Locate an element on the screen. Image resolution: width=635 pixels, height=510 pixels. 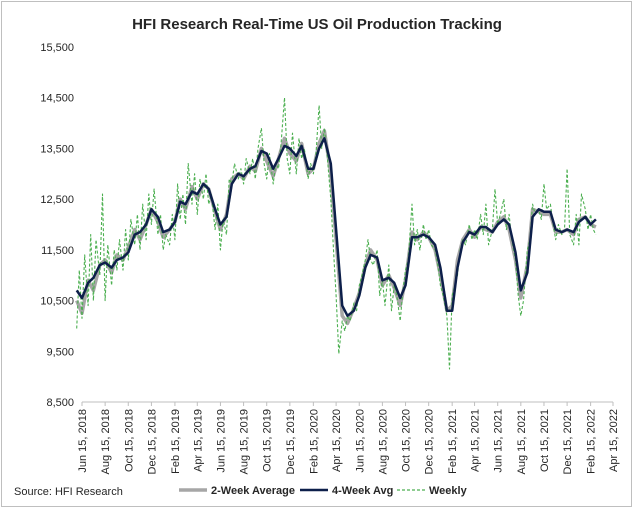
x-tick-label: Aug 15, 2020 is located at coordinates (383, 441).